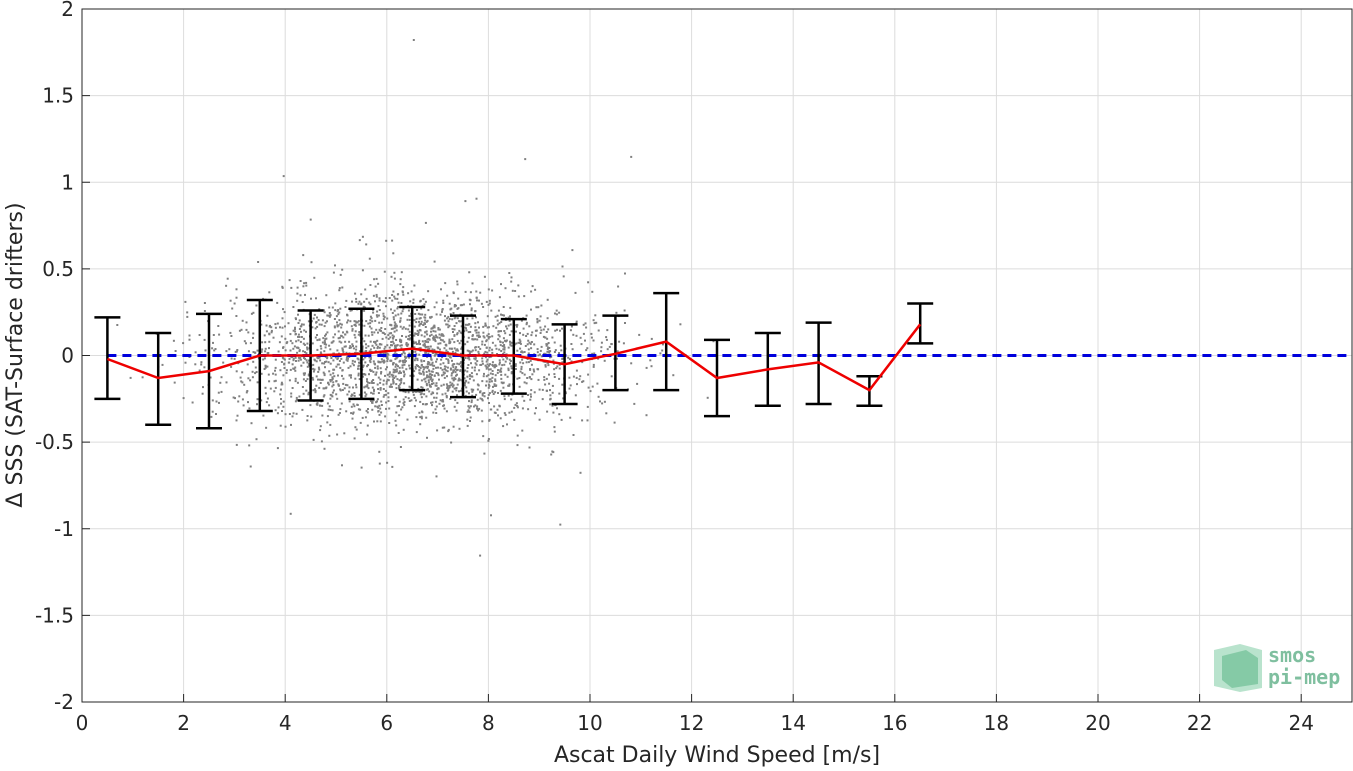  What do you see at coordinates (15, 354) in the screenshot?
I see `y-axis-label: Δ SSS (SAT-Surface drifters)` at bounding box center [15, 354].